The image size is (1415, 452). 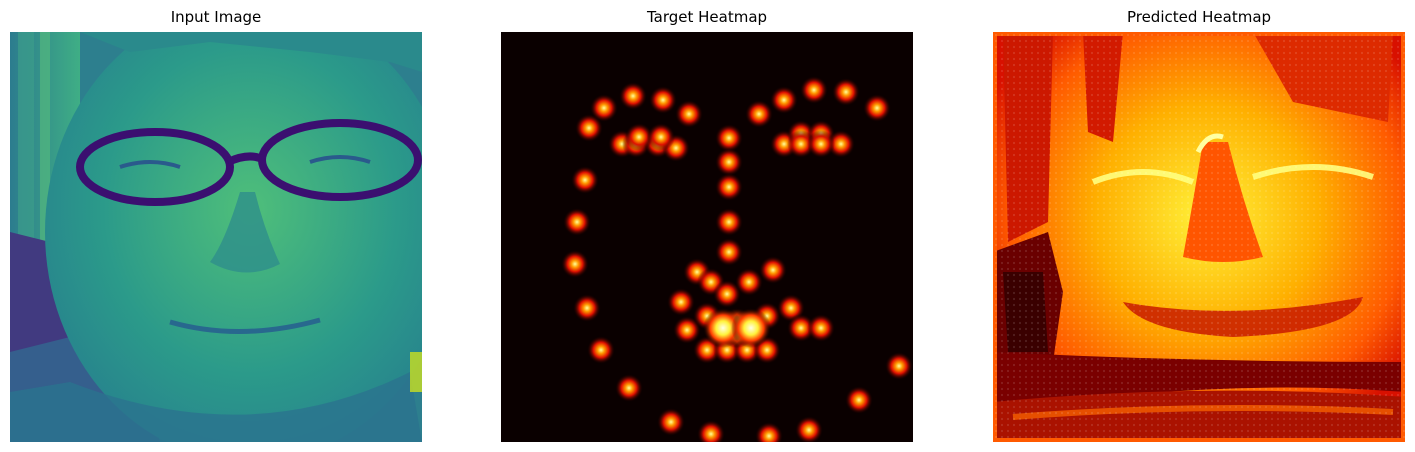 I want to click on target-heatmap-title: Target Heatmap, so click(x=707, y=17).